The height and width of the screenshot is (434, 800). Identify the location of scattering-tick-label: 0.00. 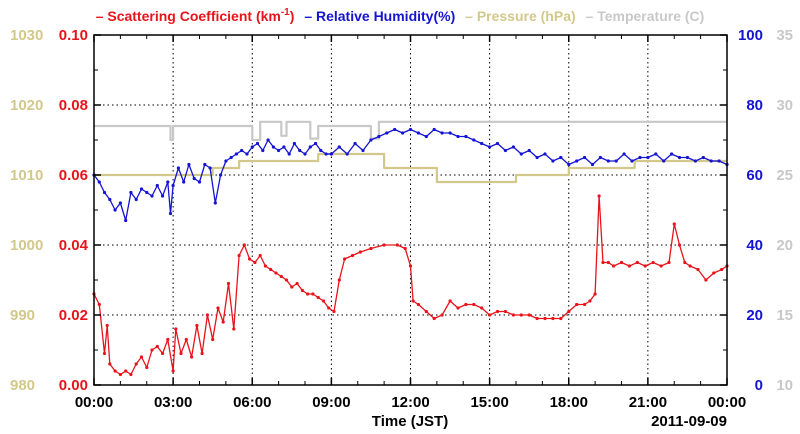
(73, 385).